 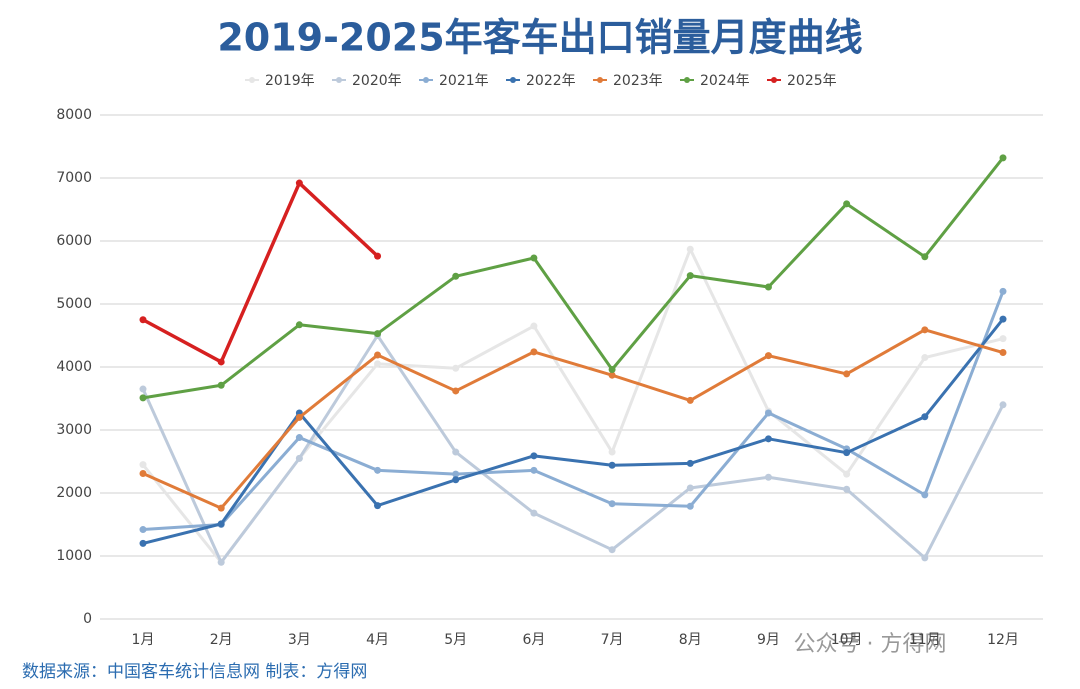 What do you see at coordinates (612, 640) in the screenshot?
I see `x-tick-label: 7月` at bounding box center [612, 640].